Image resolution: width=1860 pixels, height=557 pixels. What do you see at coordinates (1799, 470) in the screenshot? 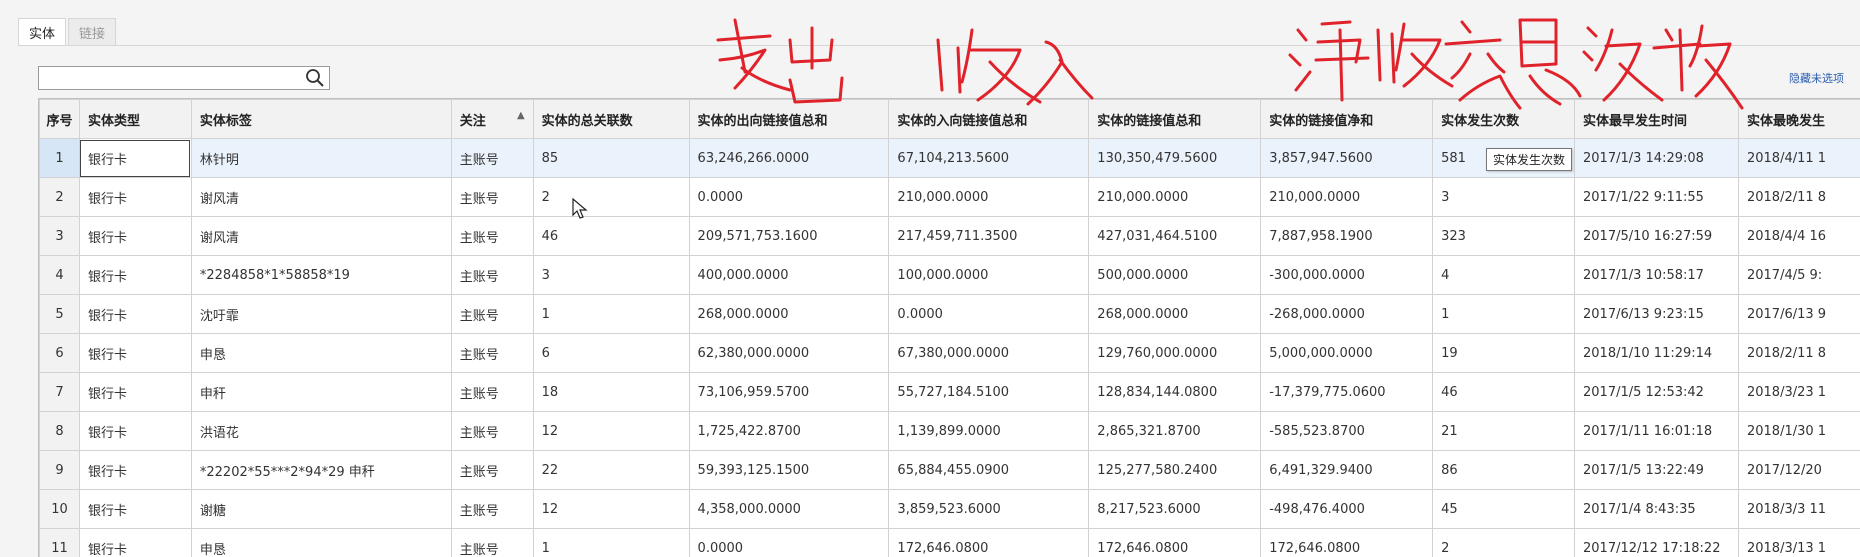
I see `table-cell: 2017/12/20` at bounding box center [1799, 470].